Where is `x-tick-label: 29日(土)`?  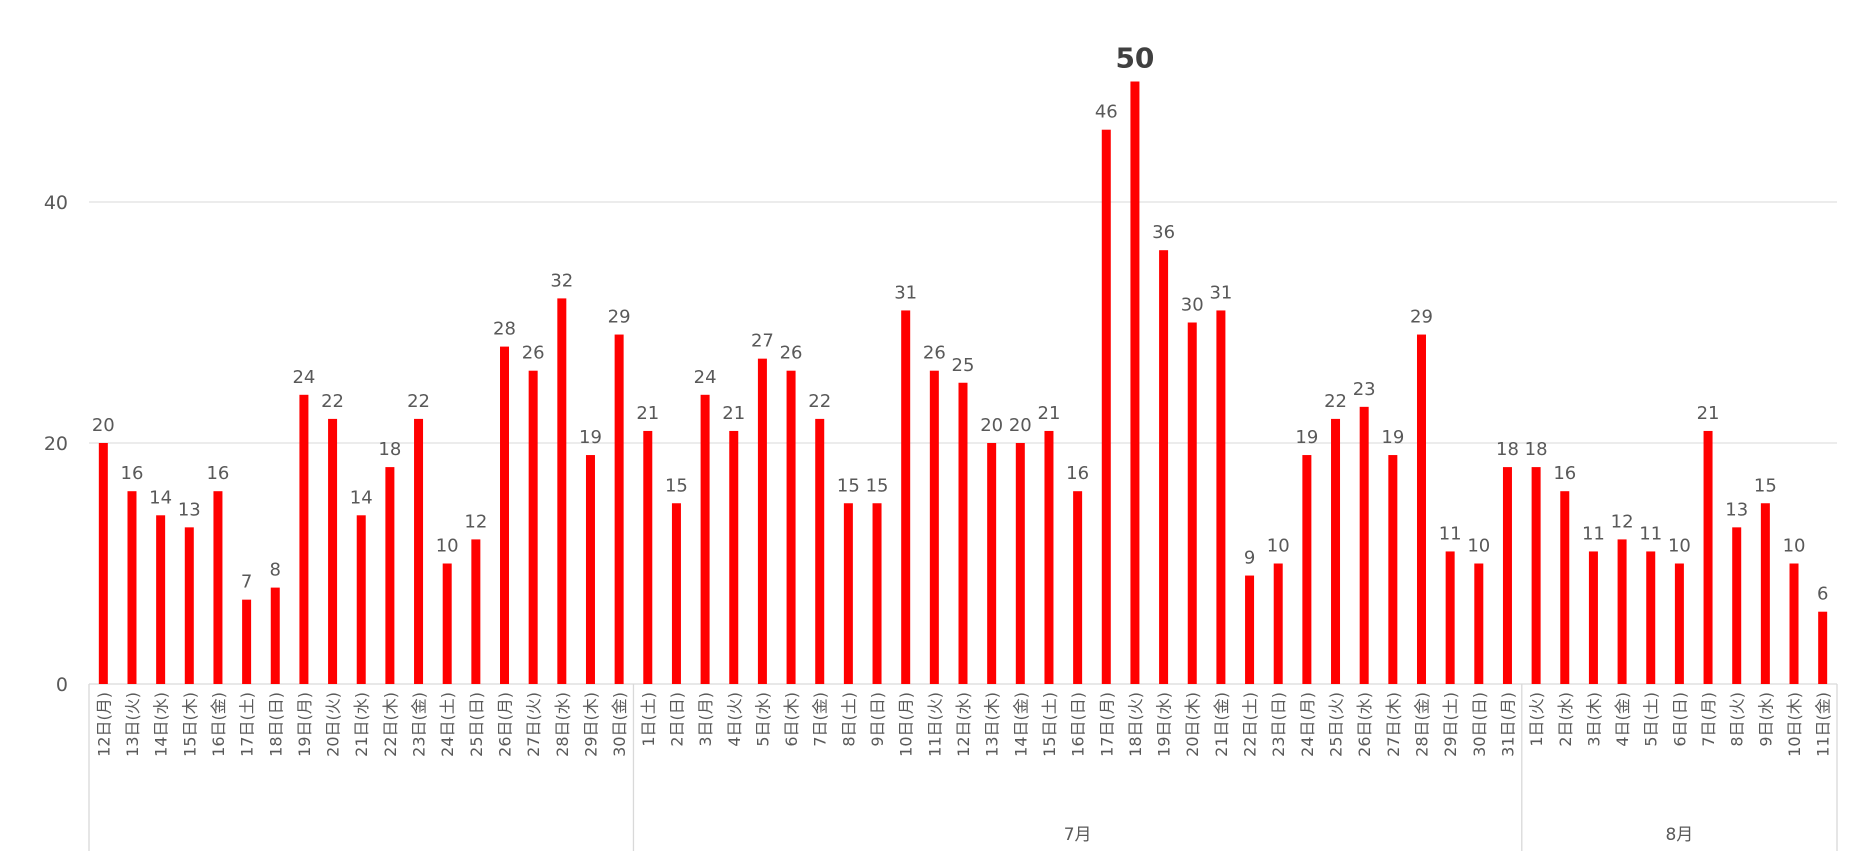 x-tick-label: 29日(土) is located at coordinates (1450, 724).